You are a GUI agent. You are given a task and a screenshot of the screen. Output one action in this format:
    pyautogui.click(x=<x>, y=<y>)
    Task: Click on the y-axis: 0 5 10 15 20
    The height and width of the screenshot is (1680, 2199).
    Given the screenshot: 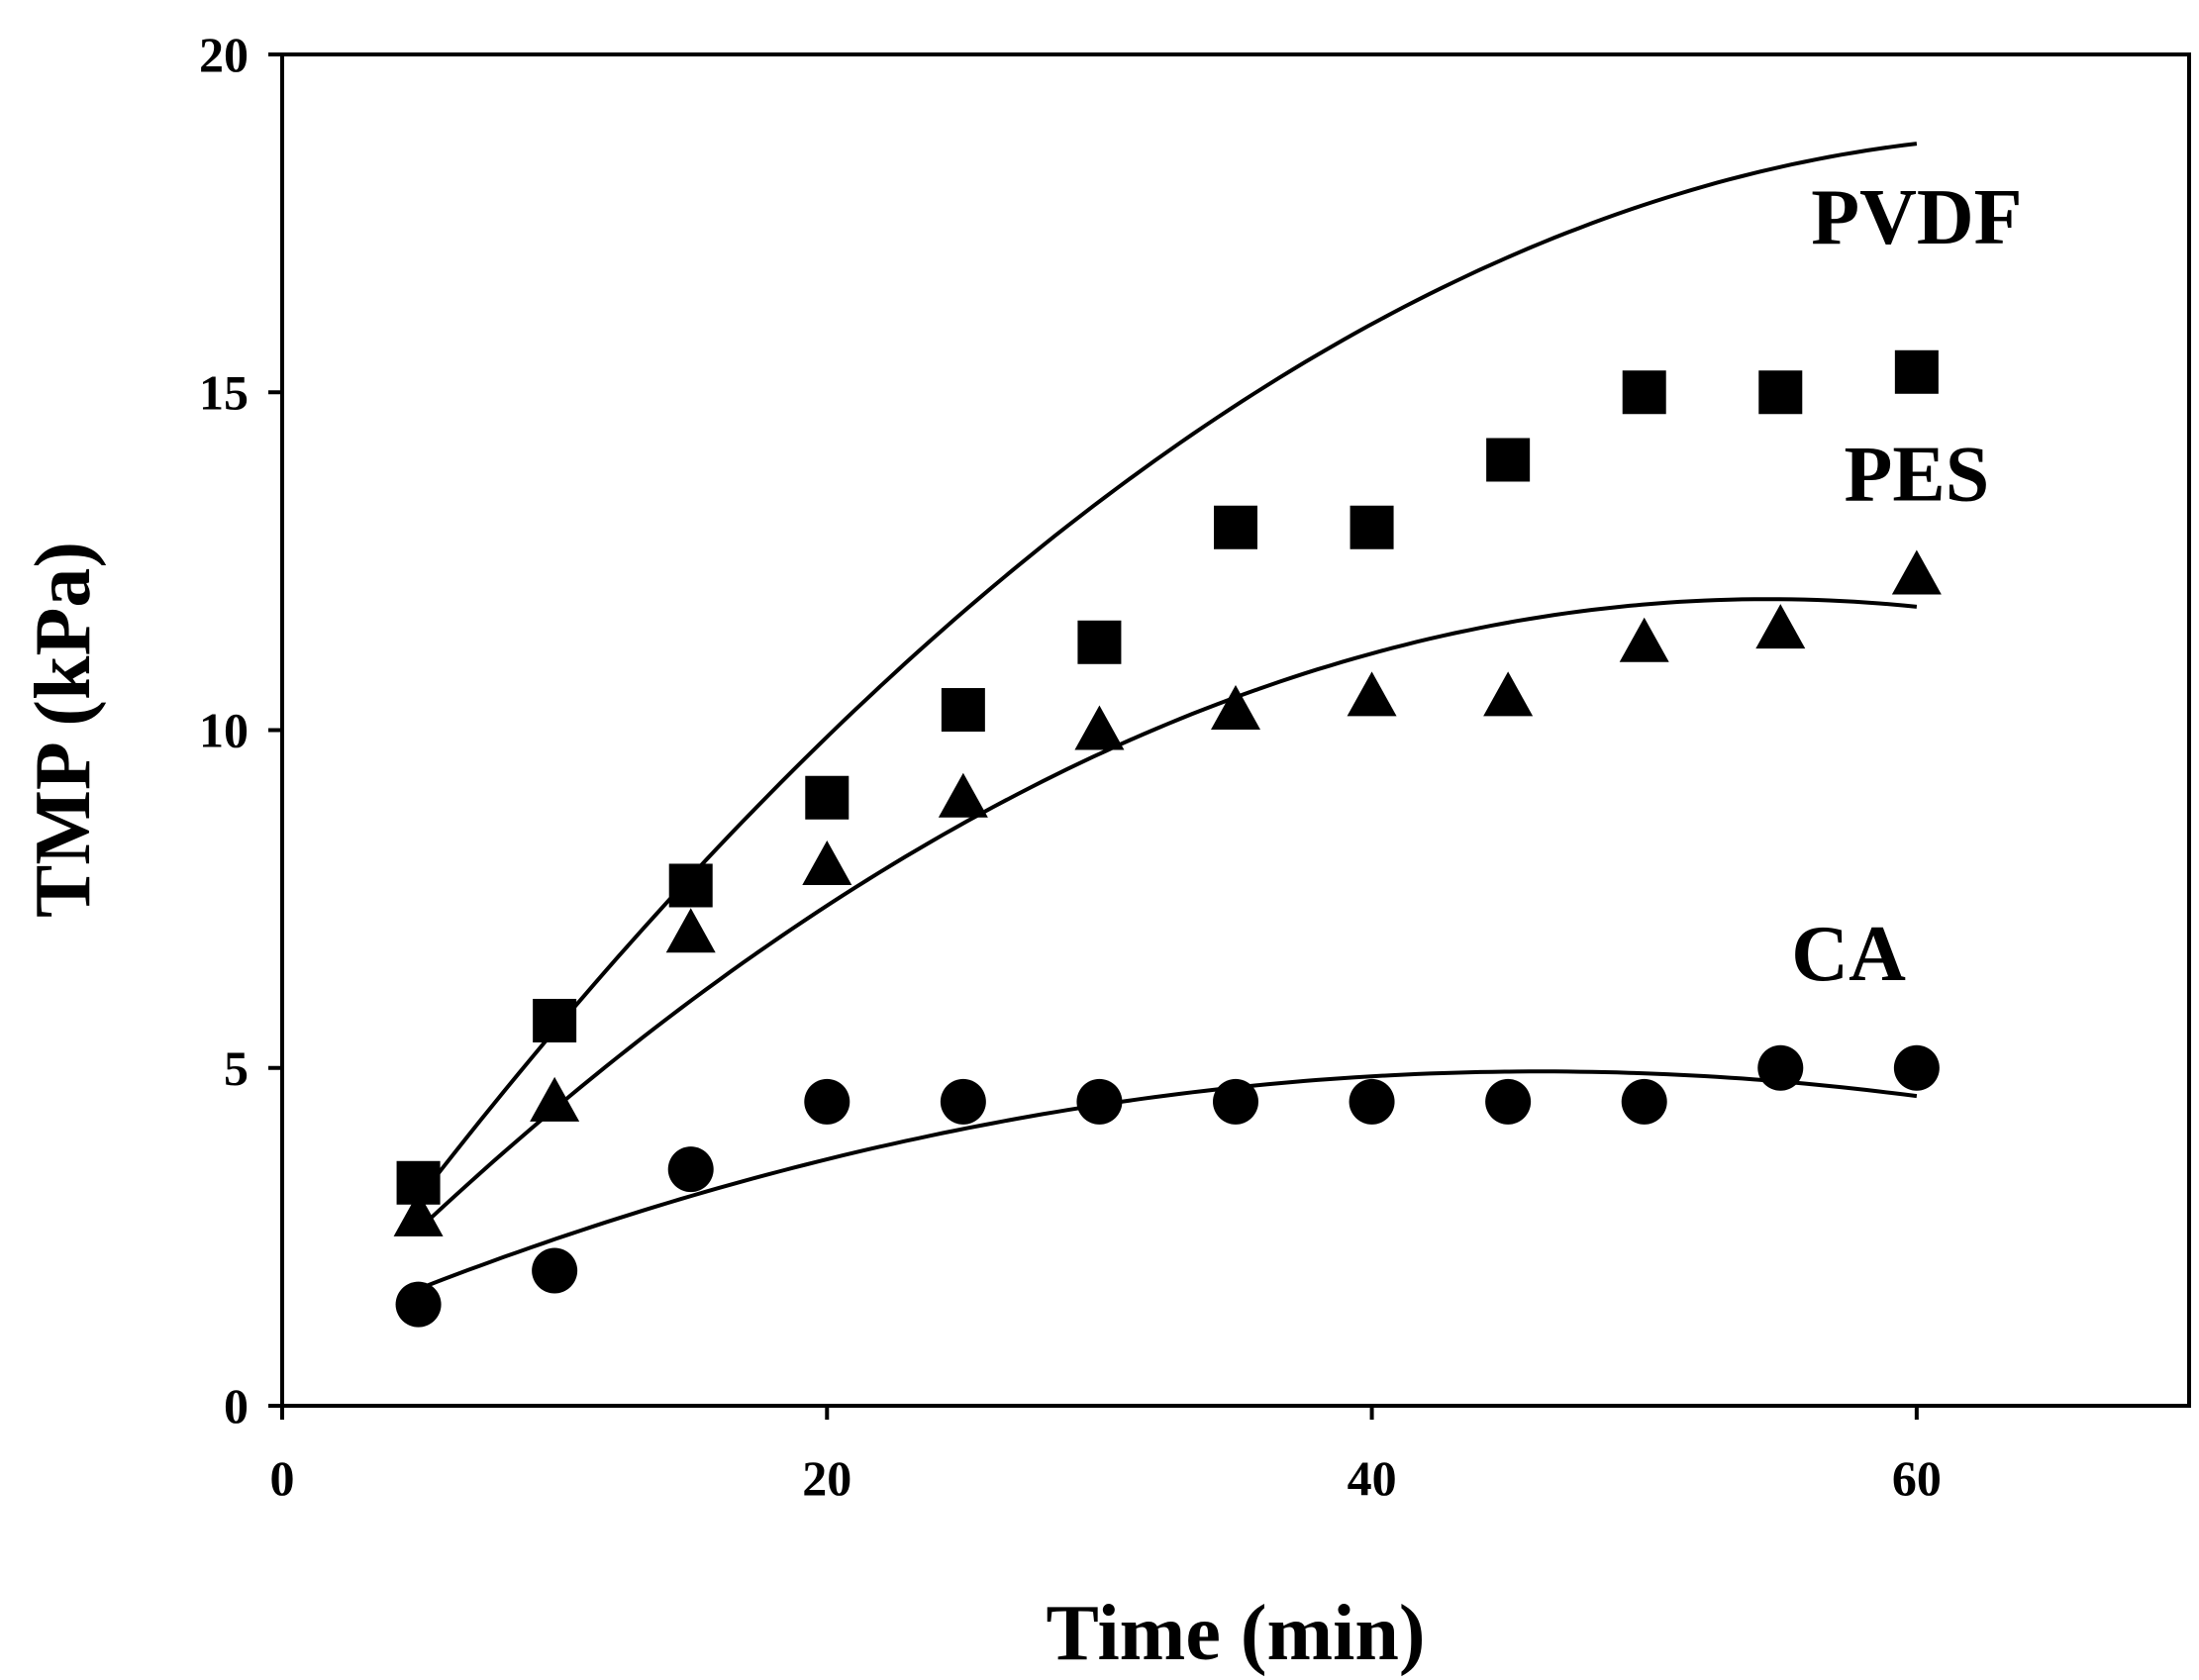 What is the action you would take?
    pyautogui.click(x=240, y=730)
    